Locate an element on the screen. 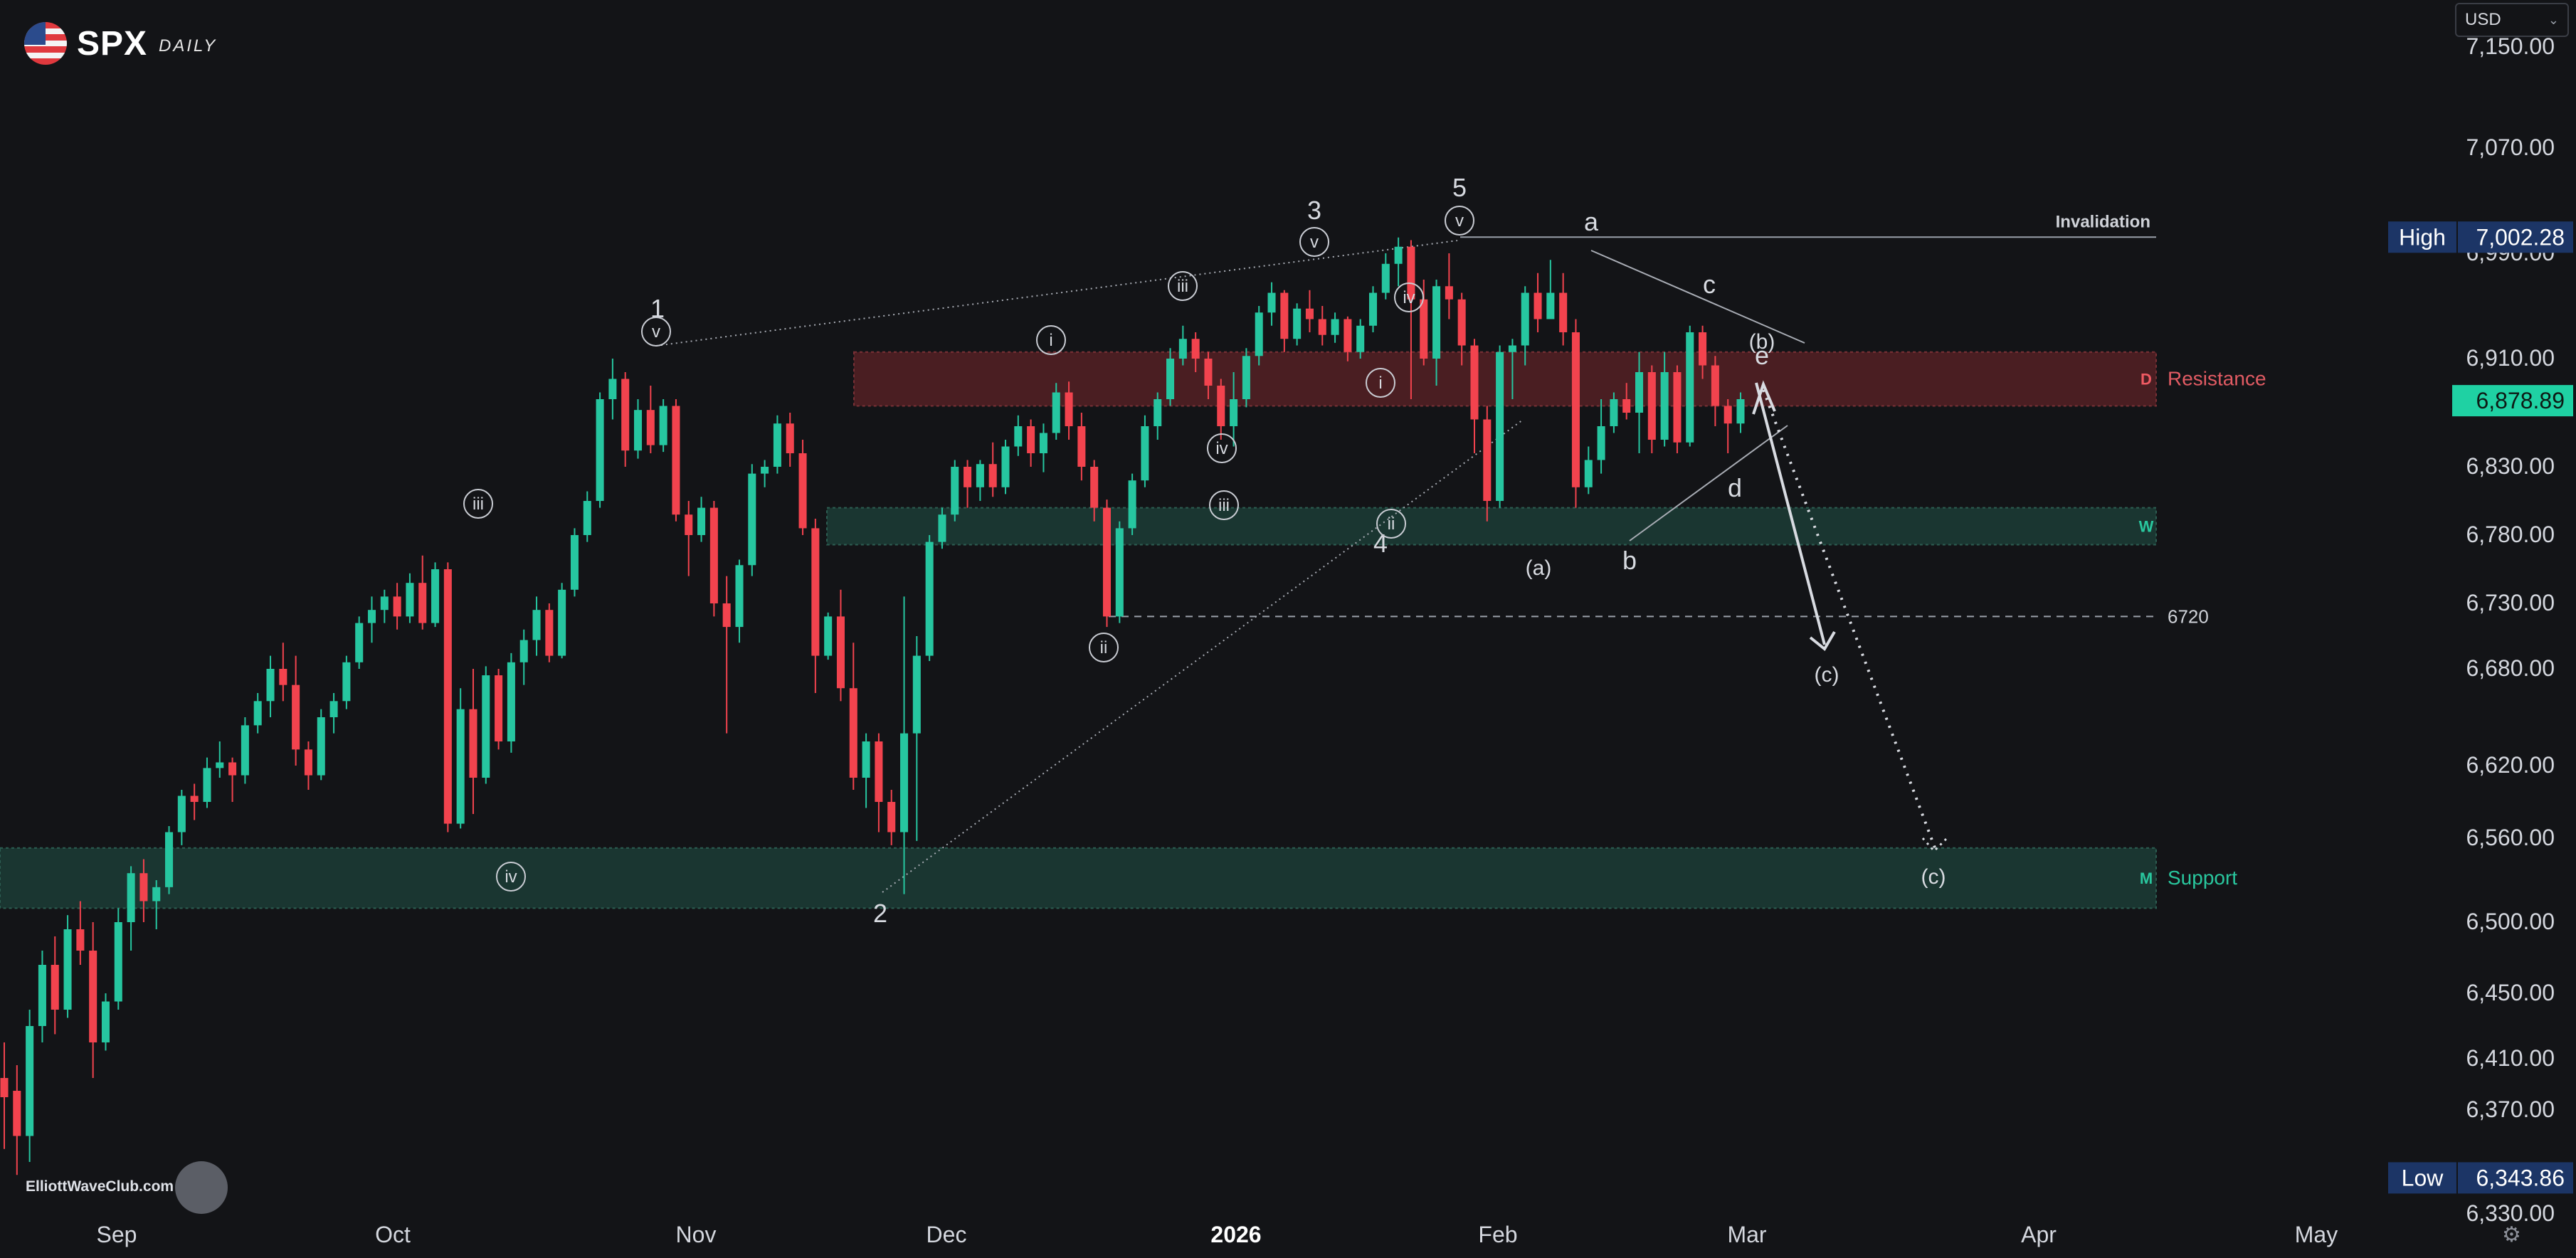 The height and width of the screenshot is (1258, 2576). high-price-label: High is located at coordinates (2422, 237).